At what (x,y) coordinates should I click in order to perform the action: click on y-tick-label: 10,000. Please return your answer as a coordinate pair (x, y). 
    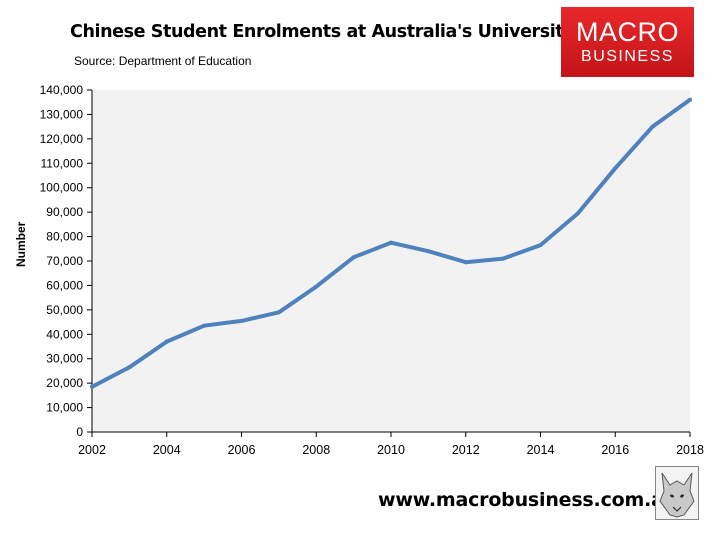
    Looking at the image, I should click on (64, 408).